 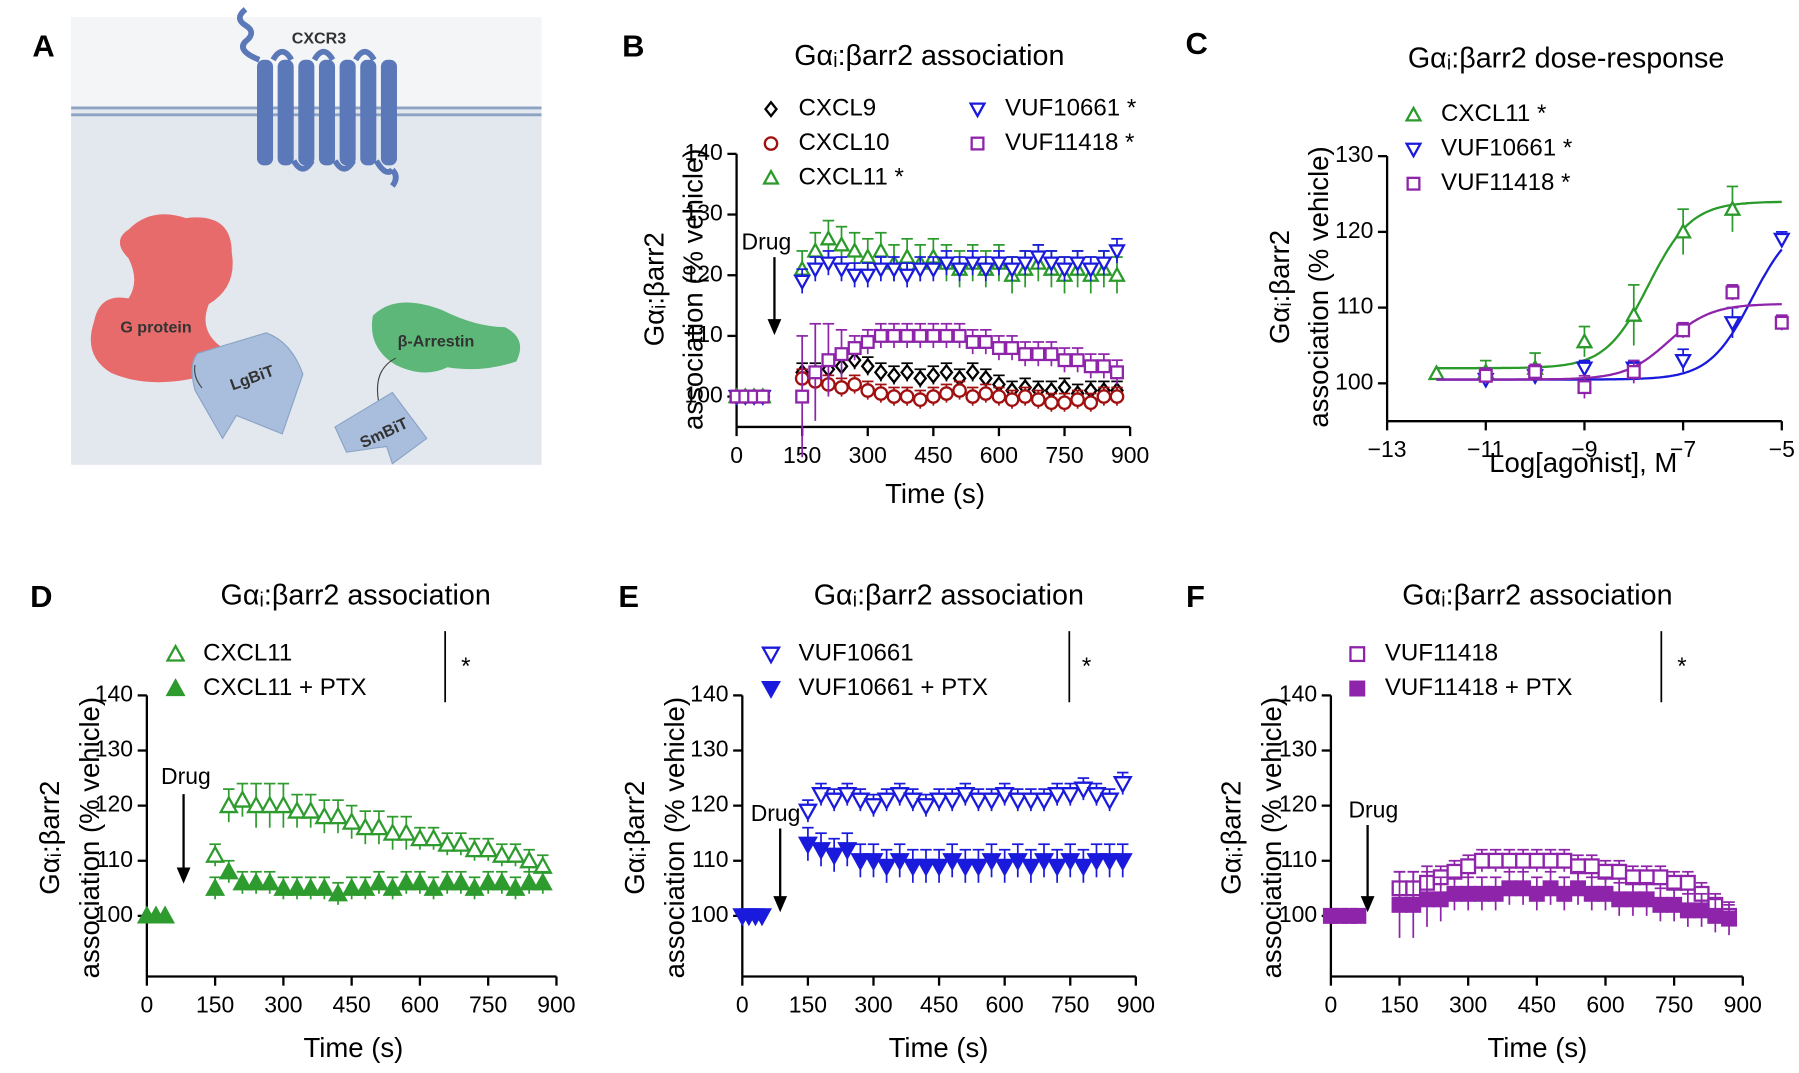 I want to click on panel-a: A CXCR3 G protein LgBiT β-Arrestin SmBiT, so click(x=287, y=236).